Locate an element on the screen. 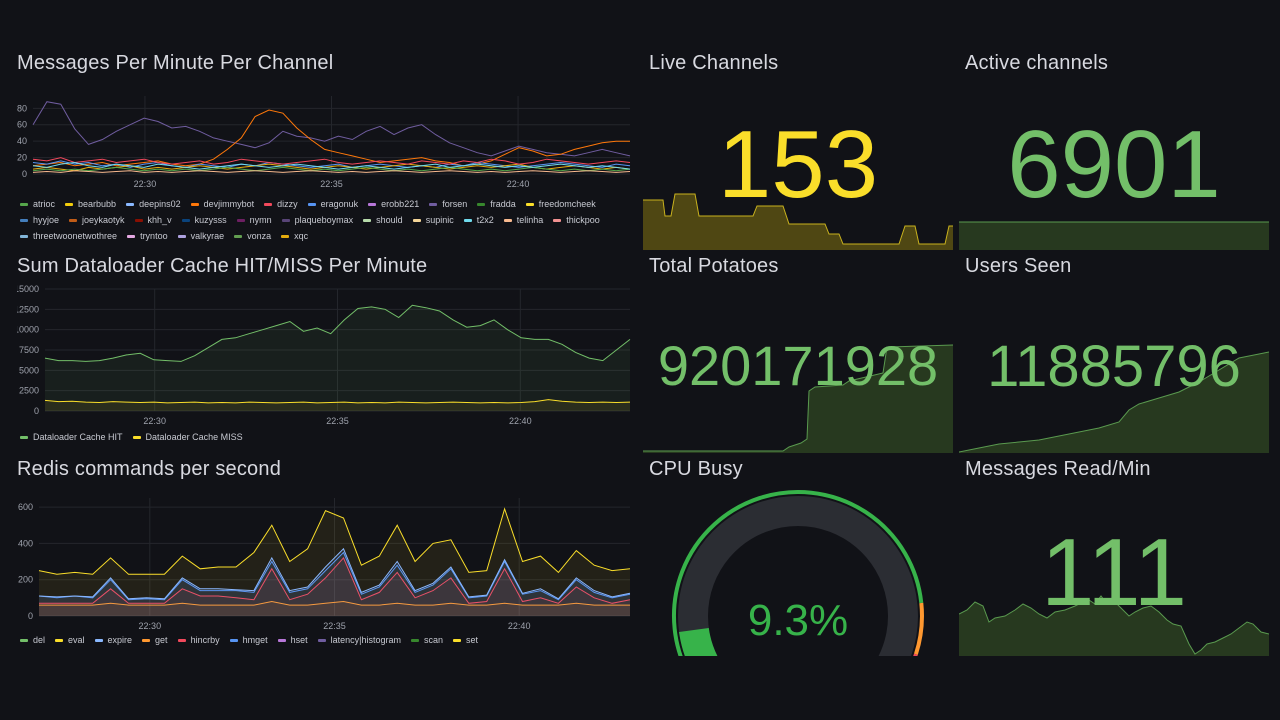 This screenshot has width=1280, height=720. legend-item: joeykaotyk is located at coordinates (97, 220).